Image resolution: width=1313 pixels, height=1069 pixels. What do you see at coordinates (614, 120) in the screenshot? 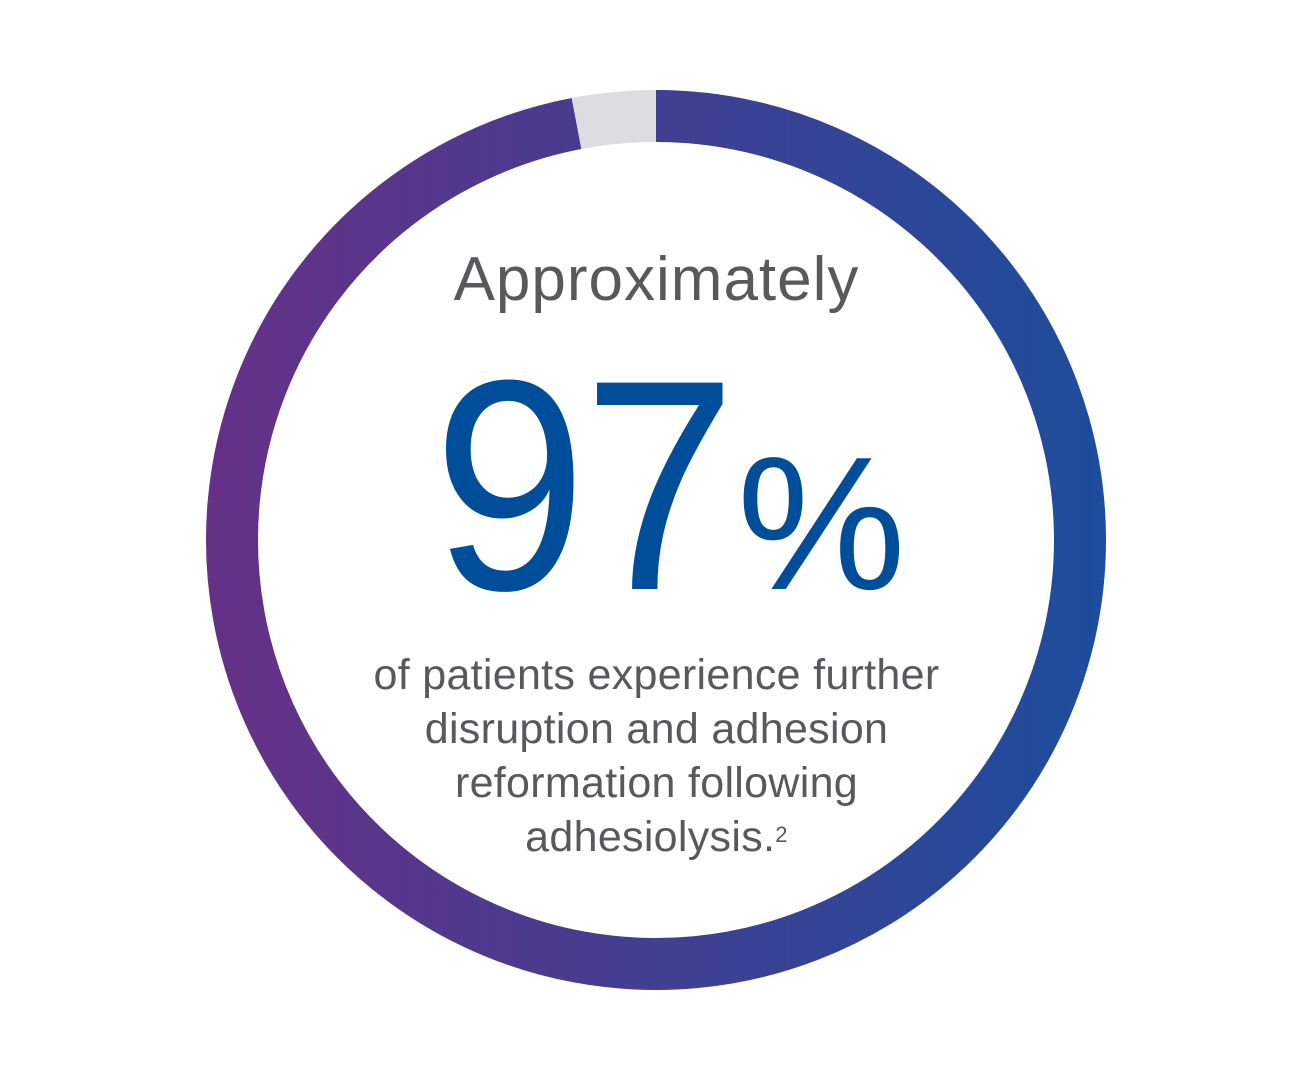
I see `donut-slice-remainder` at bounding box center [614, 120].